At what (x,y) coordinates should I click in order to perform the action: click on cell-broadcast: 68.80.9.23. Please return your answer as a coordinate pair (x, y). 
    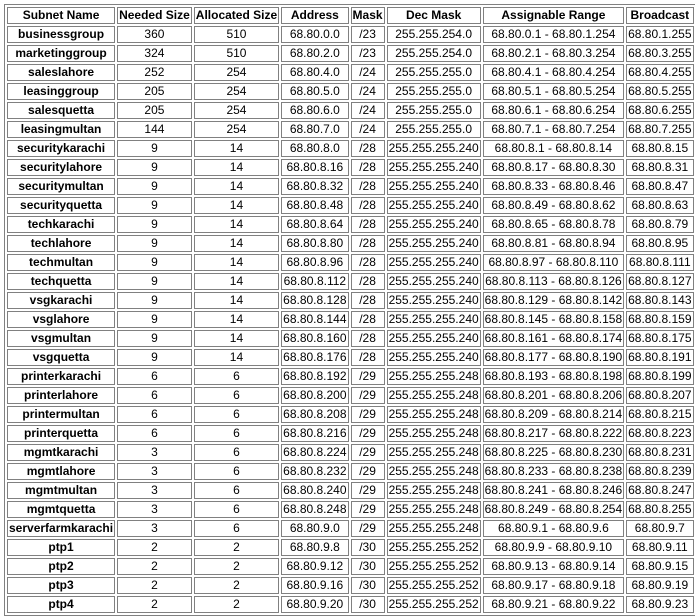
    Looking at the image, I should click on (660, 604).